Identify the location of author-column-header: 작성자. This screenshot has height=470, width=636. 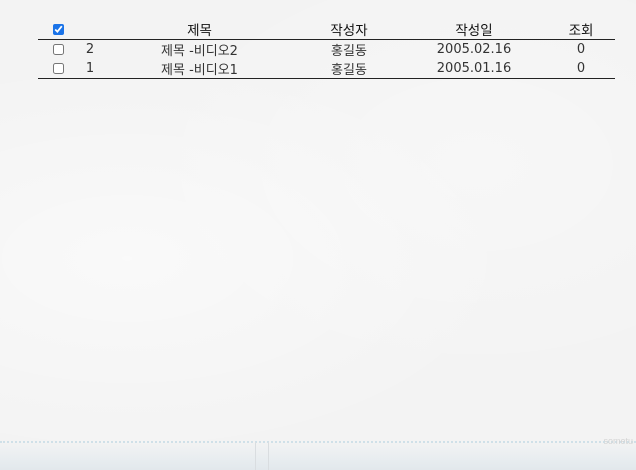
(349, 31).